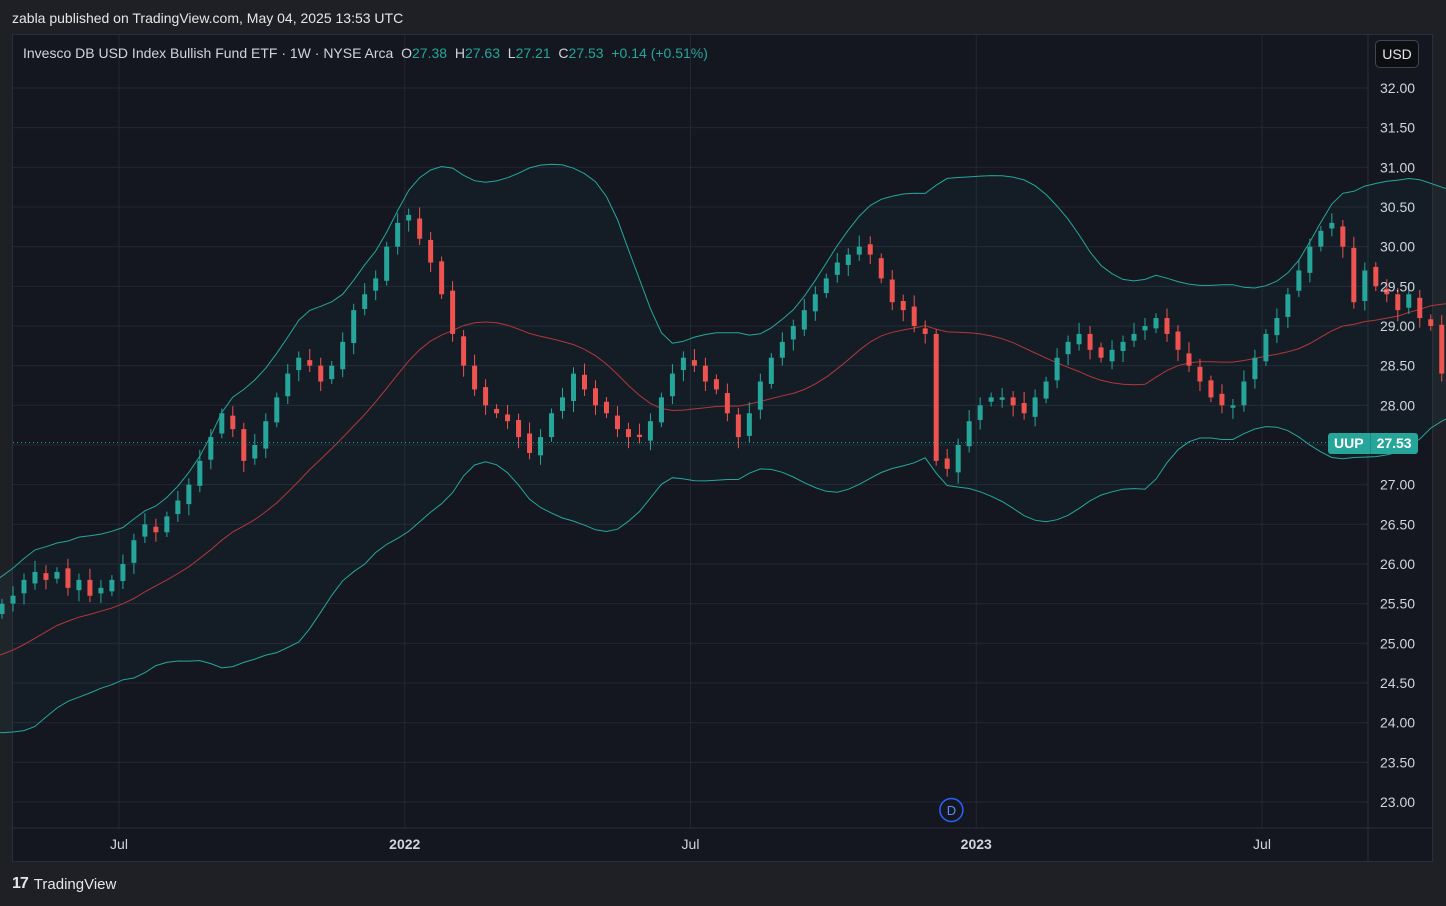  I want to click on legend-close-label: C, so click(563, 53).